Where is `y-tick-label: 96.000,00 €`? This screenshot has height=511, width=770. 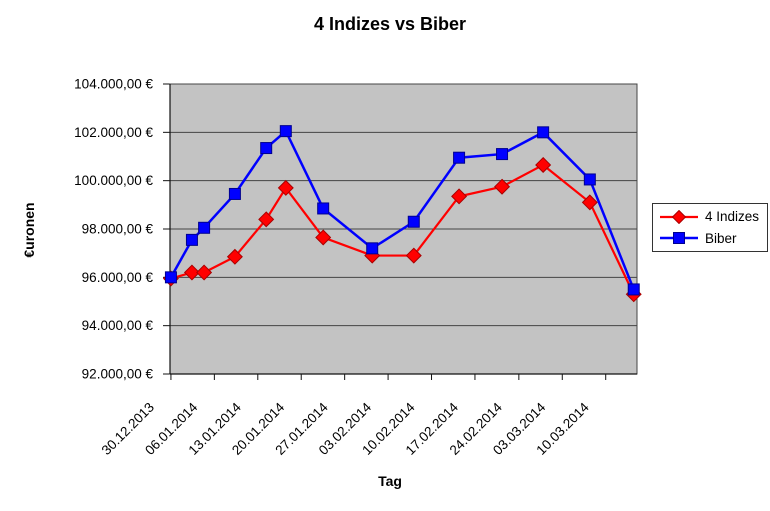 y-tick-label: 96.000,00 € is located at coordinates (118, 277).